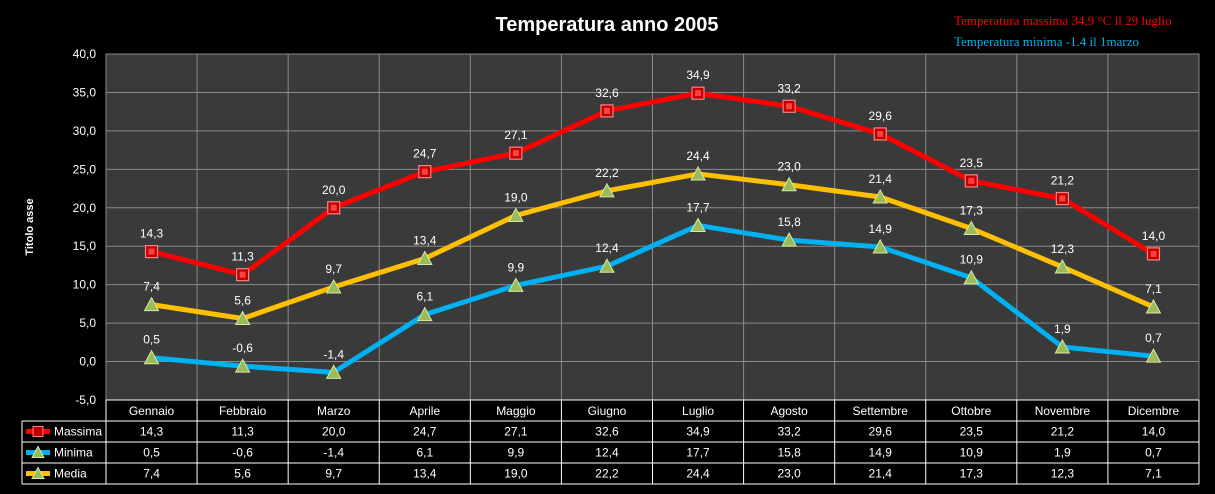 The height and width of the screenshot is (494, 1215). I want to click on data-label: 12,4, so click(607, 248).